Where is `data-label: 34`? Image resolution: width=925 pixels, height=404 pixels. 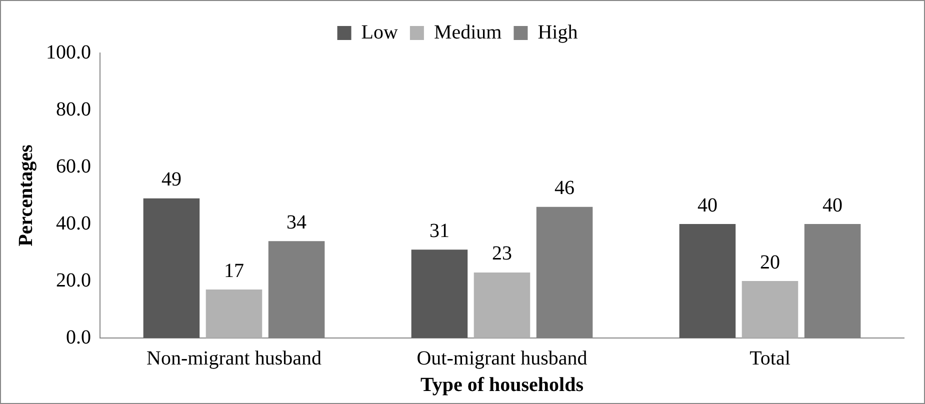
data-label: 34 is located at coordinates (296, 222).